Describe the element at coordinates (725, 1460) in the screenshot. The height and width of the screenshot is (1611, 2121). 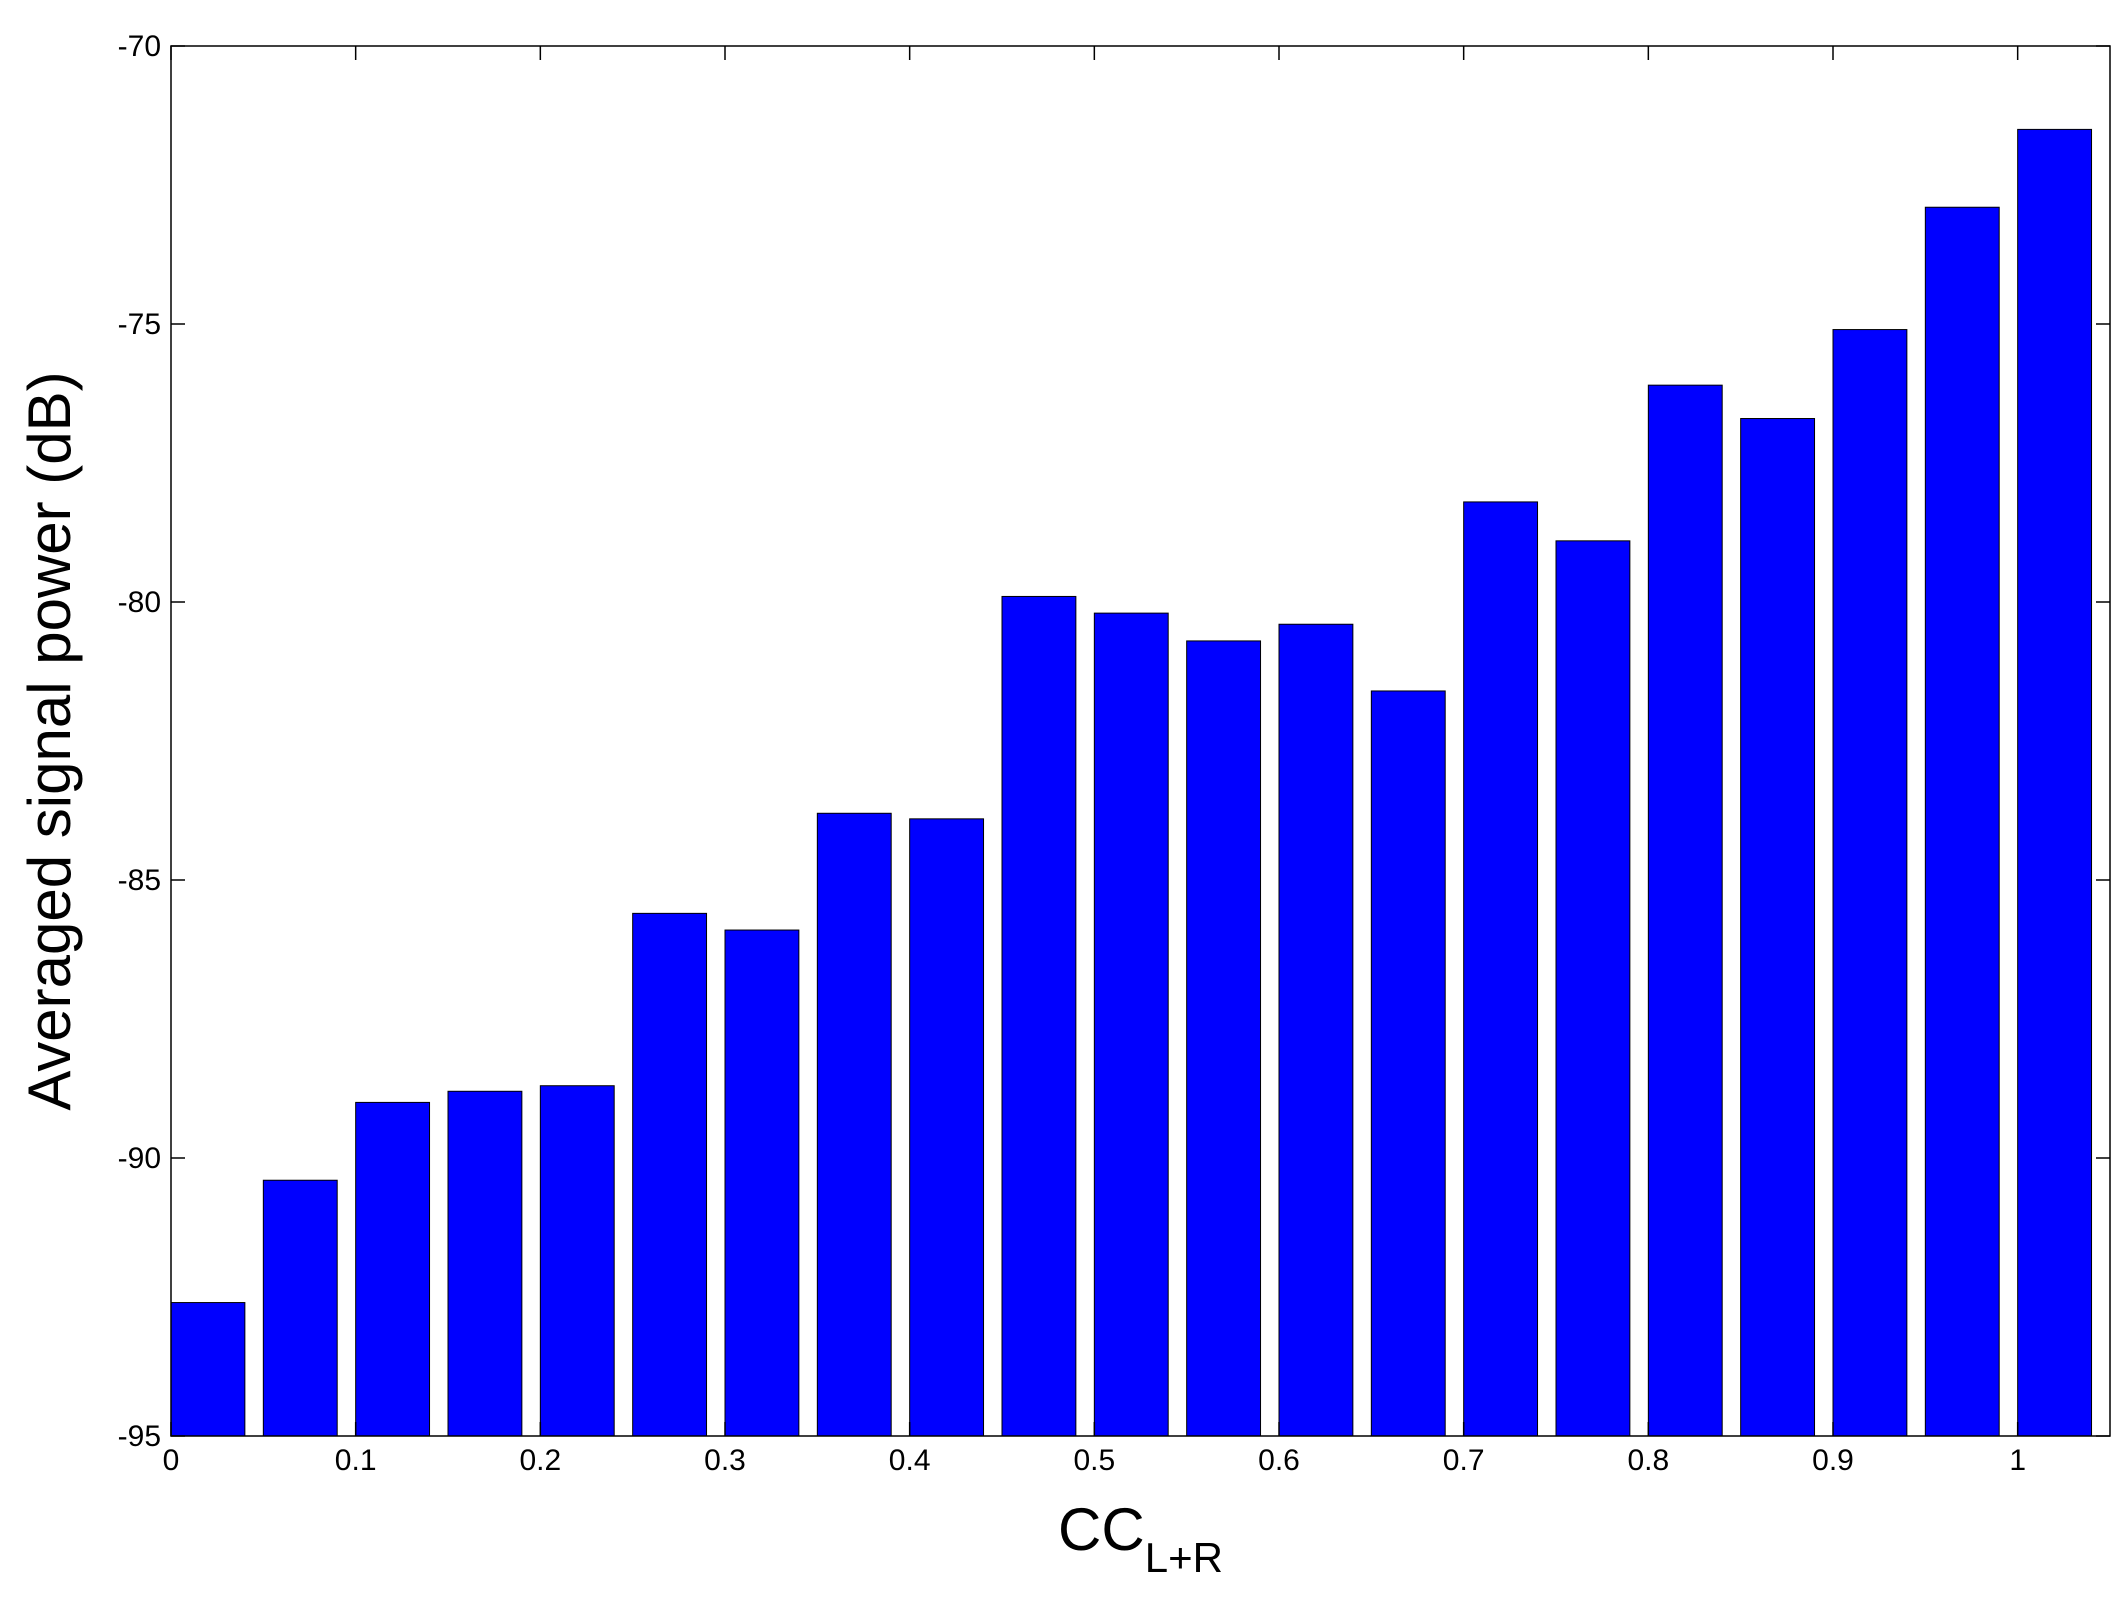
I see `x-tick-label-3: 0.3` at that location.